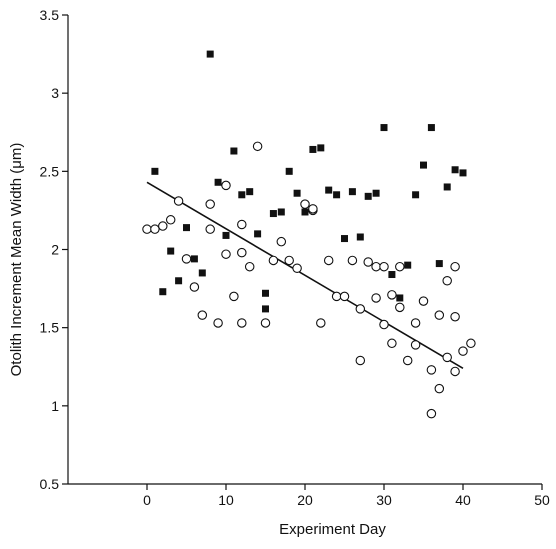 This screenshot has height=549, width=556. I want to click on x-tick-label: 0, so click(147, 500).